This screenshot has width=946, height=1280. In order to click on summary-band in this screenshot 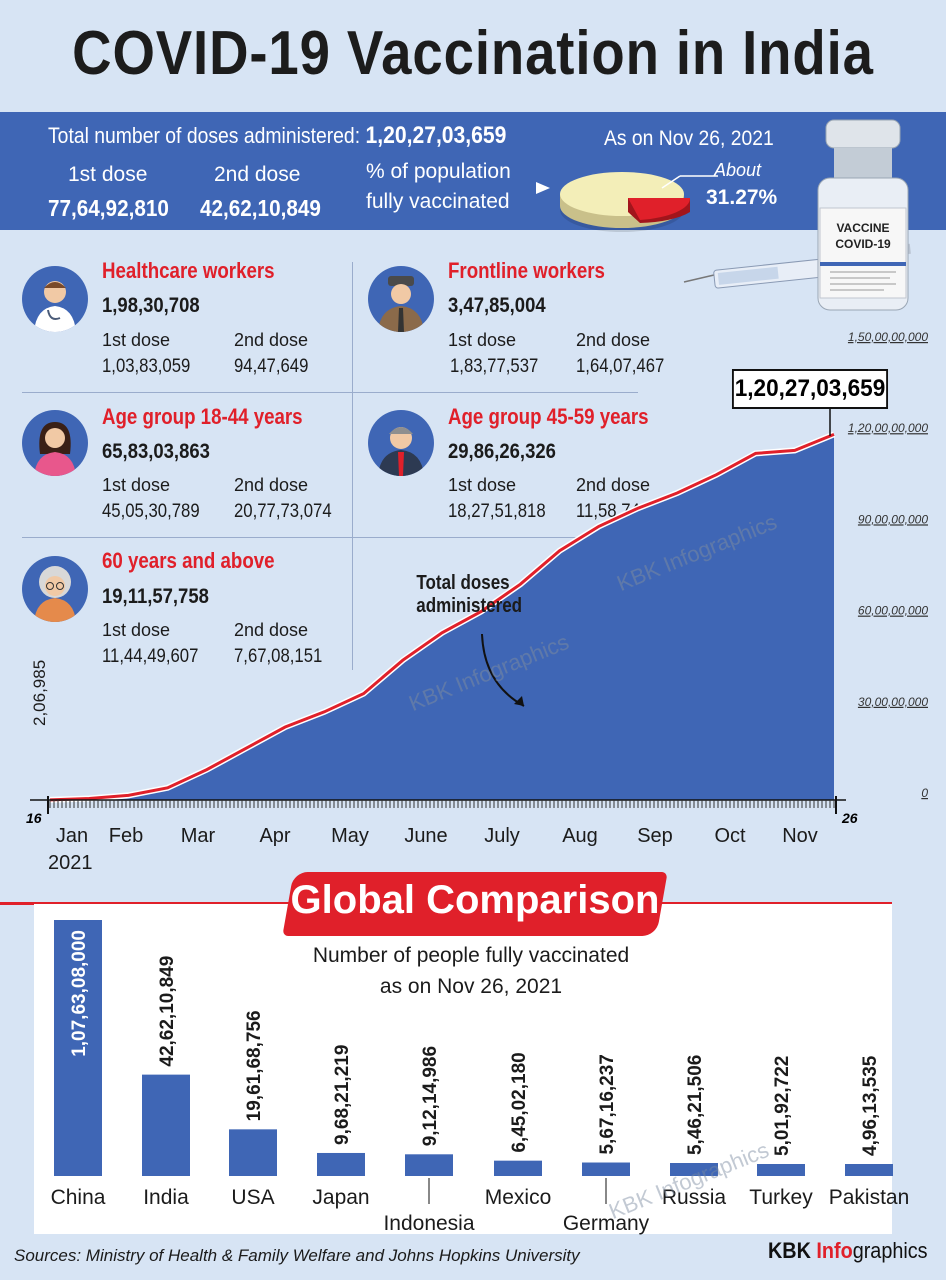, I will do `click(473, 171)`.